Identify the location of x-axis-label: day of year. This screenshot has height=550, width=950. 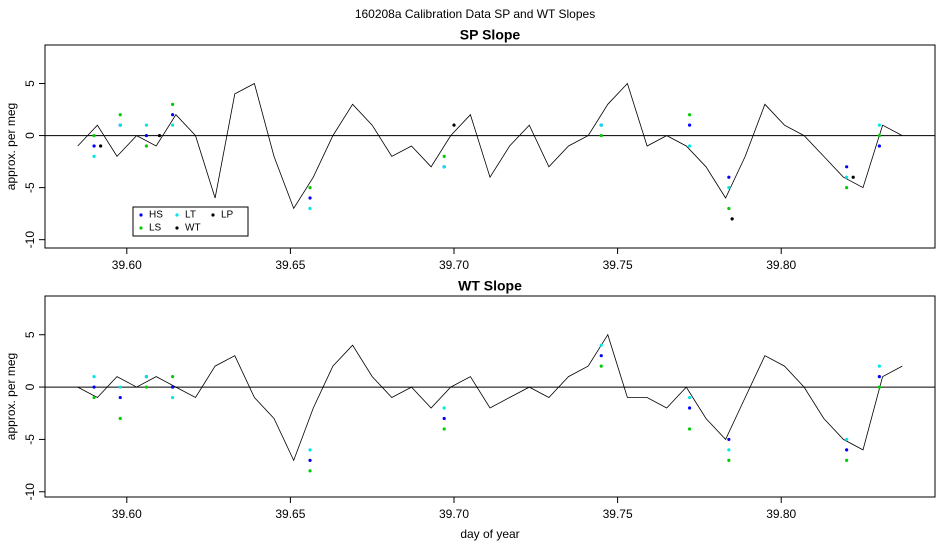
(489, 534).